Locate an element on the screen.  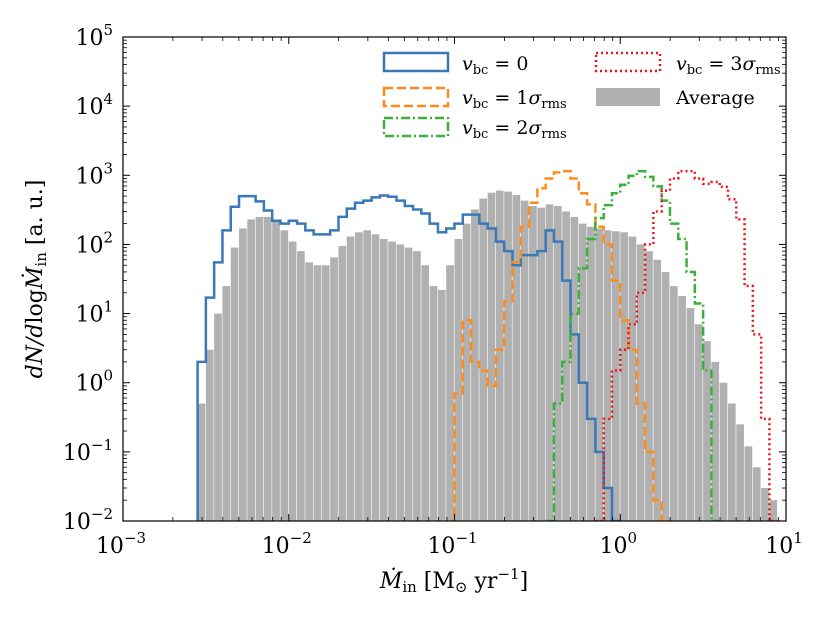
y-tick-labels: 10⁻² 10⁻¹ 10⁰ 10¹ 10² 10³ 10⁴ 10⁵ is located at coordinates (88, 278).